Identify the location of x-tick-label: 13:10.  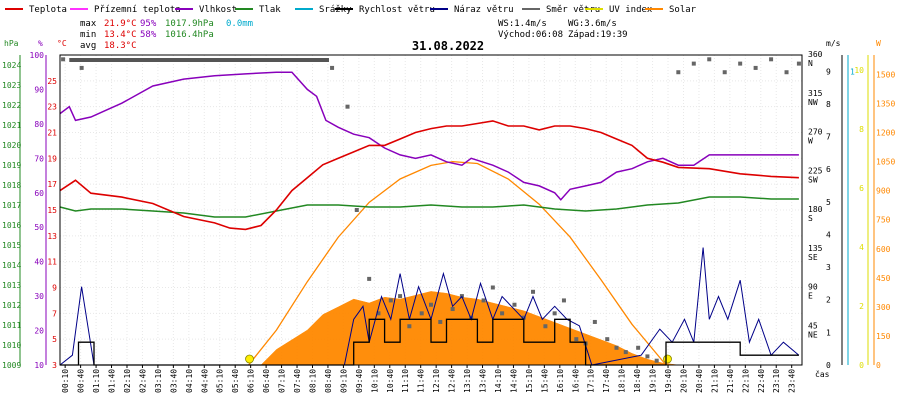
(467, 381).